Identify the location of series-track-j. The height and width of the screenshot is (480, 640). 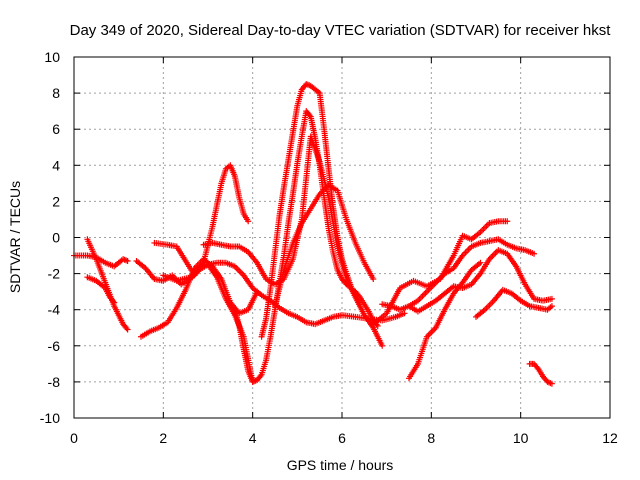
(310, 210).